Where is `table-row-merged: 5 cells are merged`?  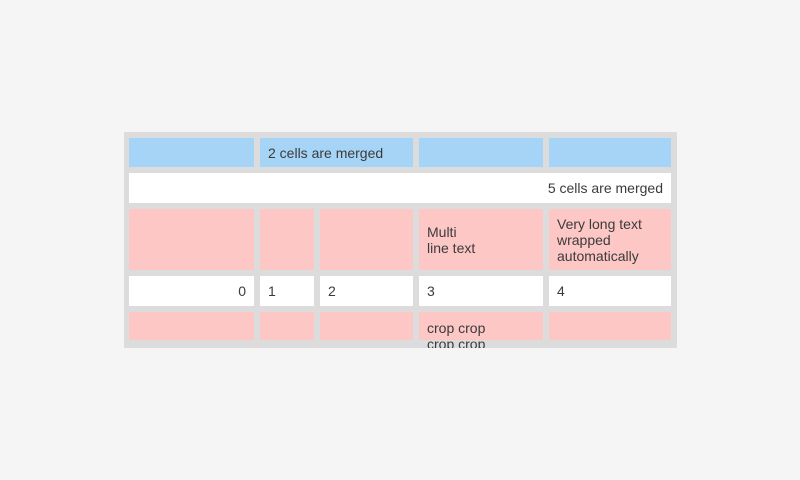
table-row-merged: 5 cells are merged is located at coordinates (400, 188).